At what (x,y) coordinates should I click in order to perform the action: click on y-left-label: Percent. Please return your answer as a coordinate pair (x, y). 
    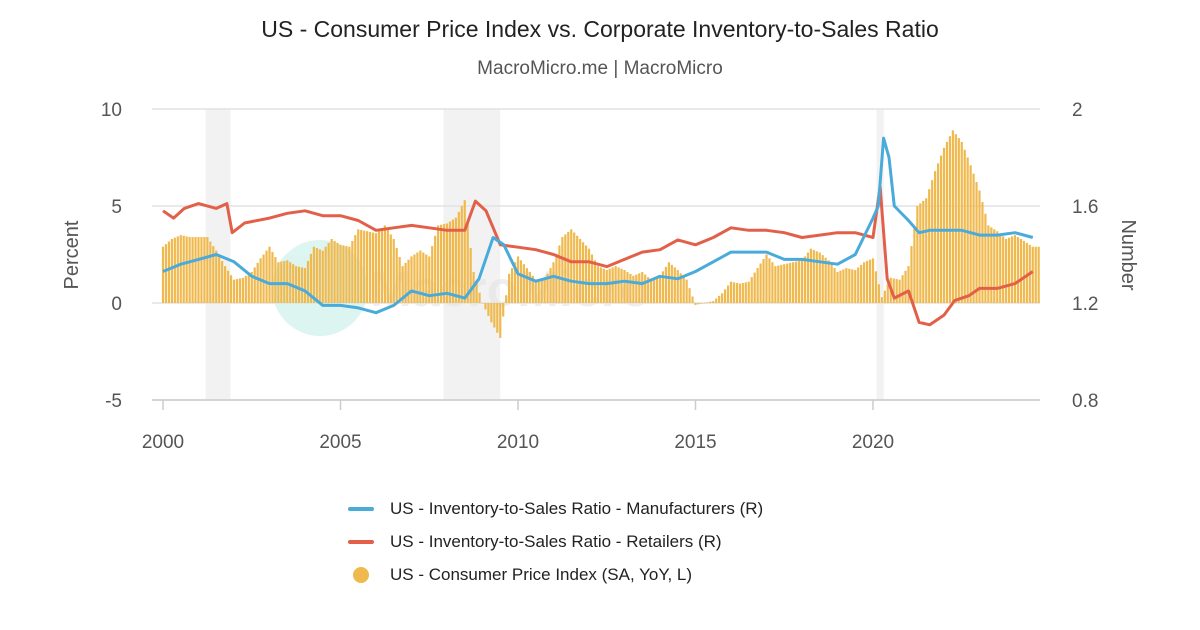
    Looking at the image, I should click on (72, 254).